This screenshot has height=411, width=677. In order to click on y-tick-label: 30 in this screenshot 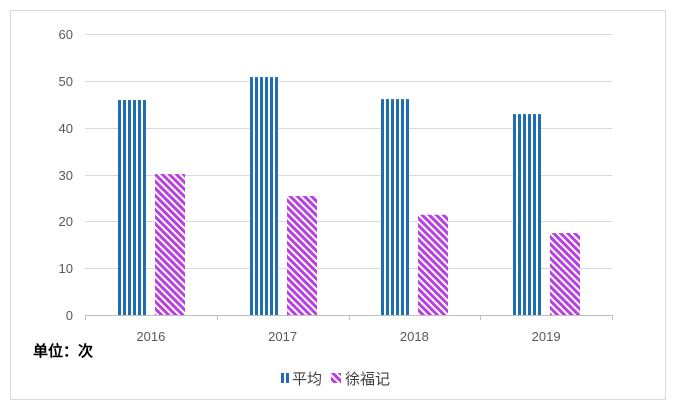, I will do `click(66, 175)`.